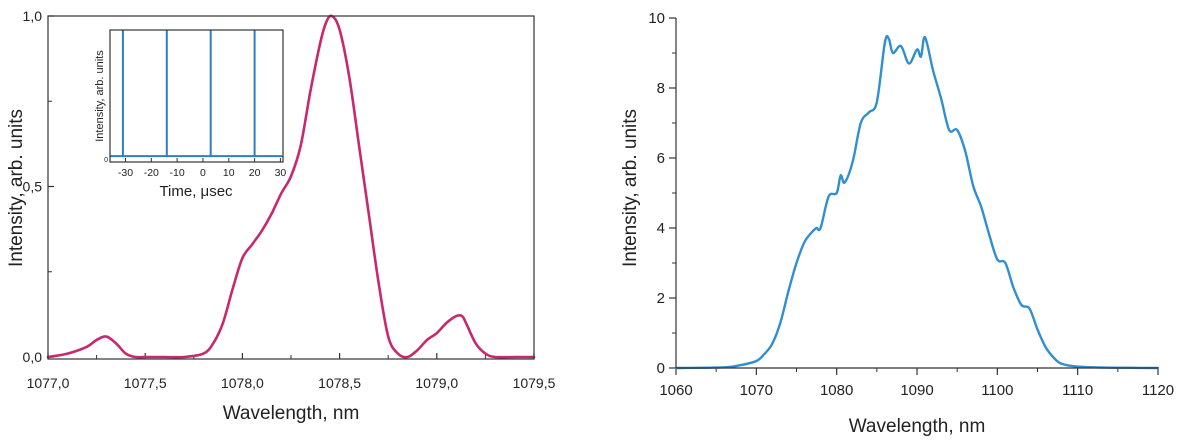 The image size is (1190, 444). What do you see at coordinates (106, 160) in the screenshot?
I see `inset-y-tick-label: 0` at bounding box center [106, 160].